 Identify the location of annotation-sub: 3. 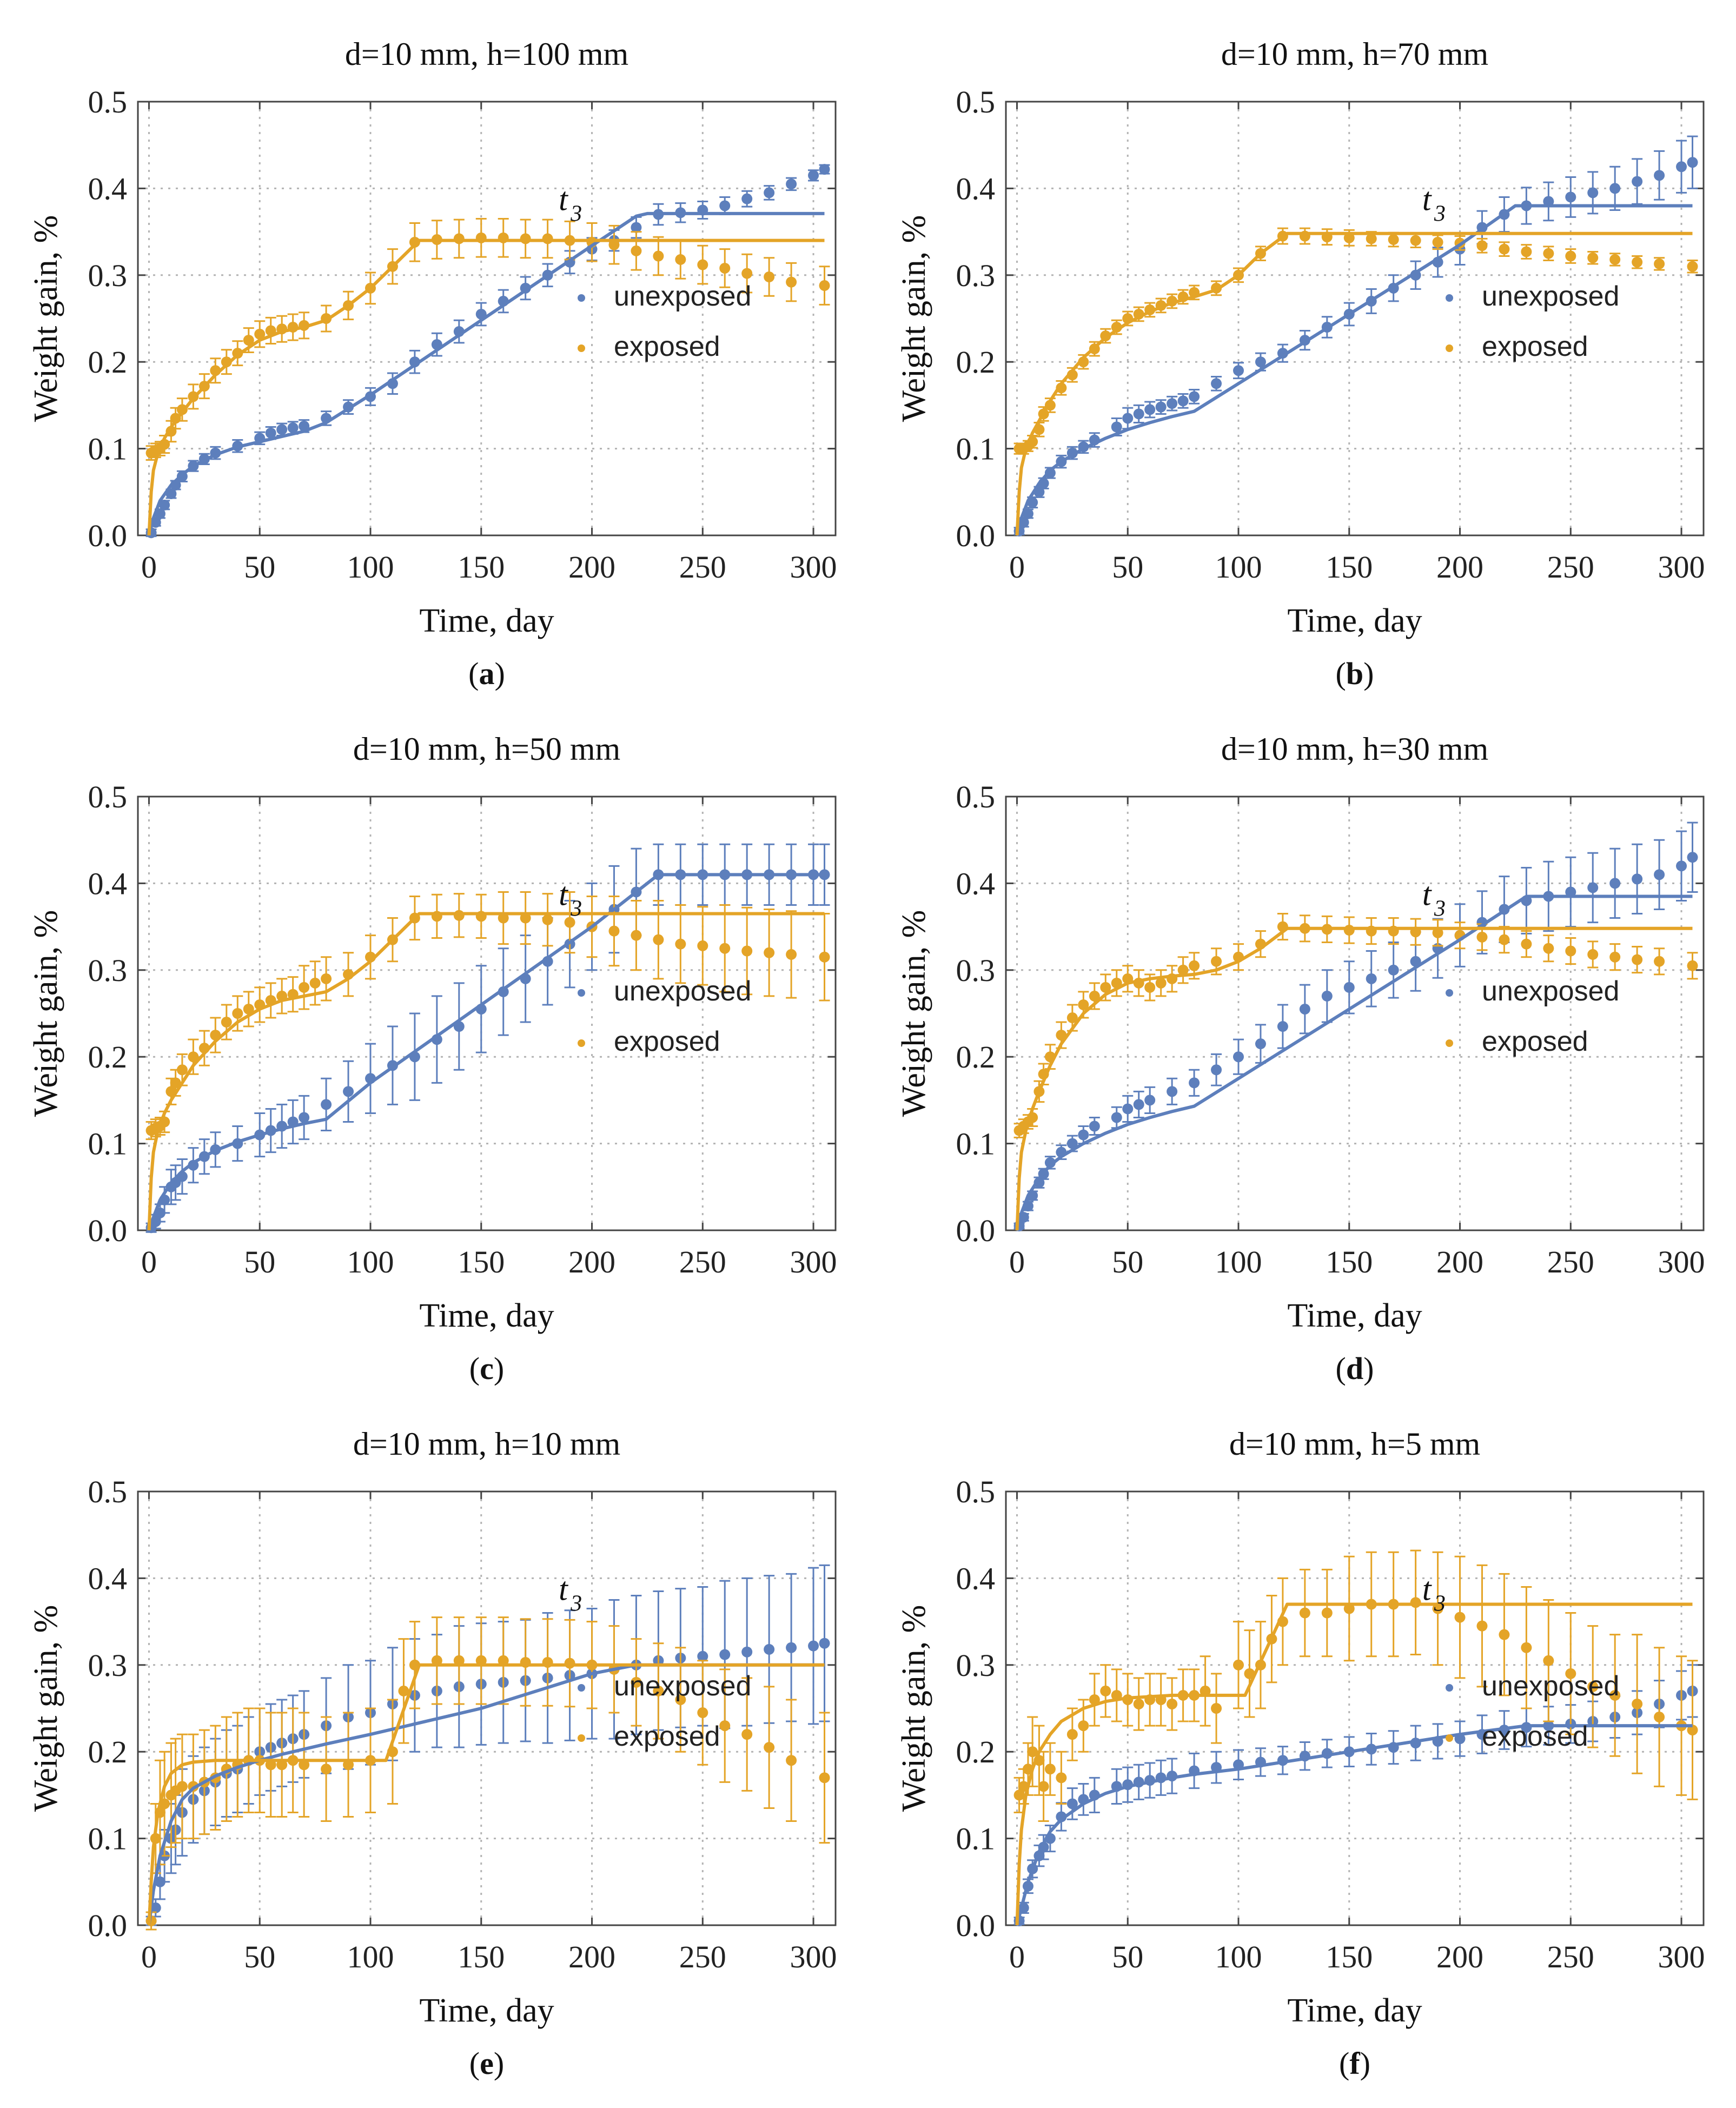
(1440, 909).